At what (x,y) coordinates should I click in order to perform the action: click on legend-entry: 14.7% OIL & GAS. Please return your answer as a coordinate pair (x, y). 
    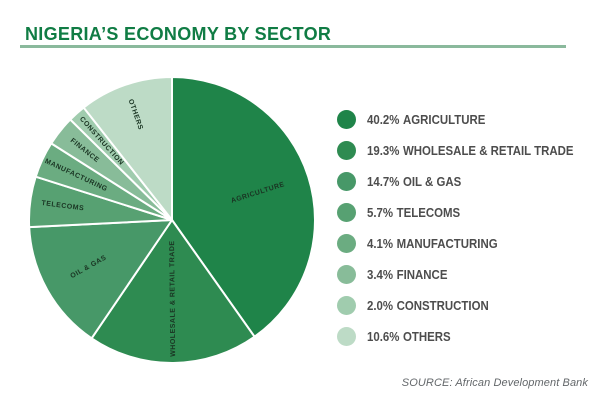
    Looking at the image, I should click on (414, 181).